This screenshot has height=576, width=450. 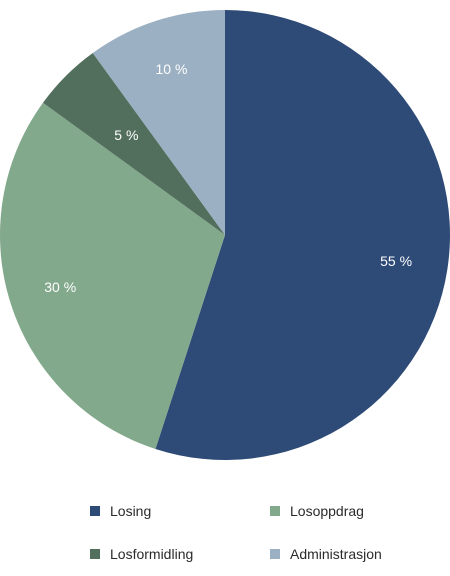 I want to click on slice-administrasjon, so click(x=158, y=122).